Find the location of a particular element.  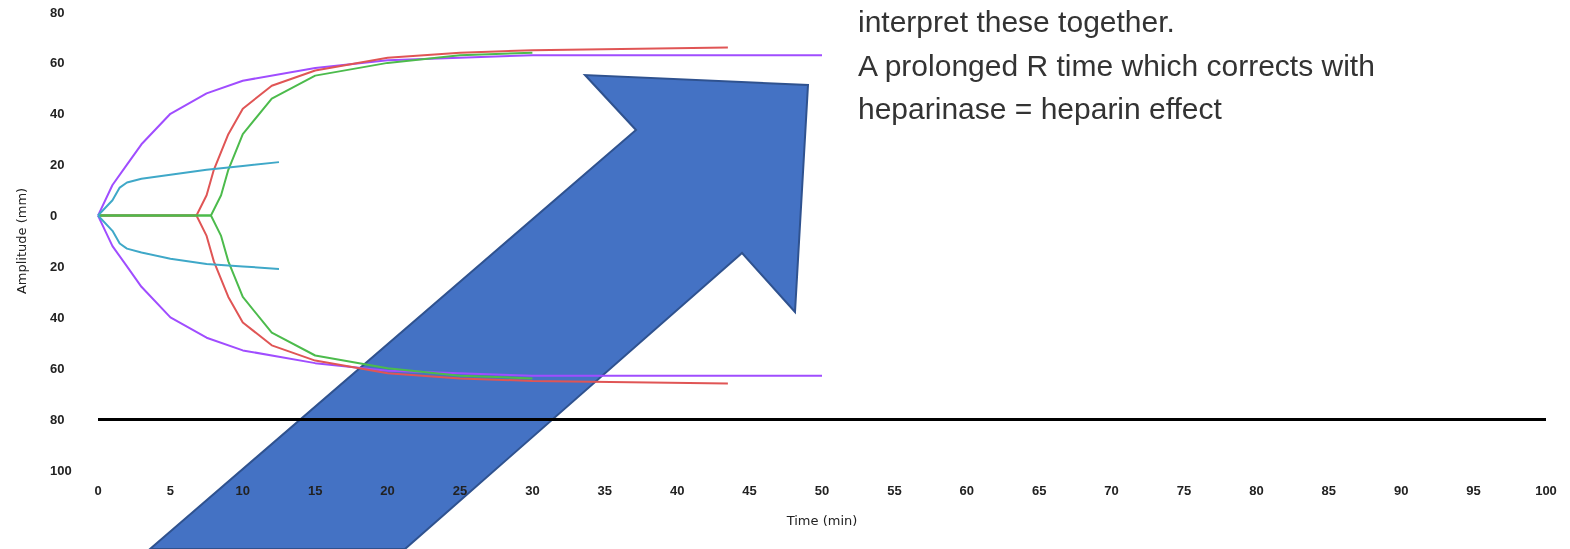

x-tick-label: 80 is located at coordinates (1256, 490).